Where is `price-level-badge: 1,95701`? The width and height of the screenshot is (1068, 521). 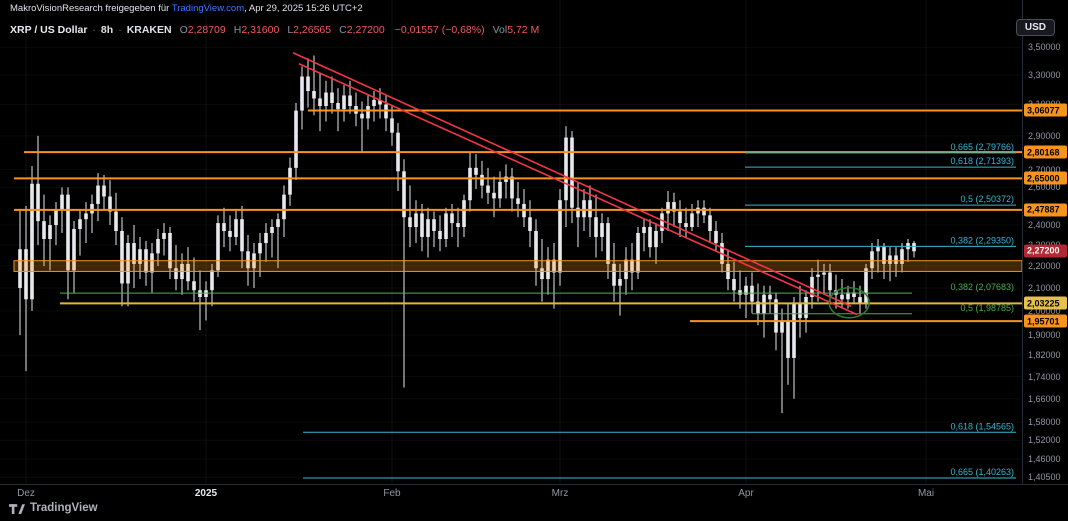 price-level-badge: 1,95701 is located at coordinates (1045, 321).